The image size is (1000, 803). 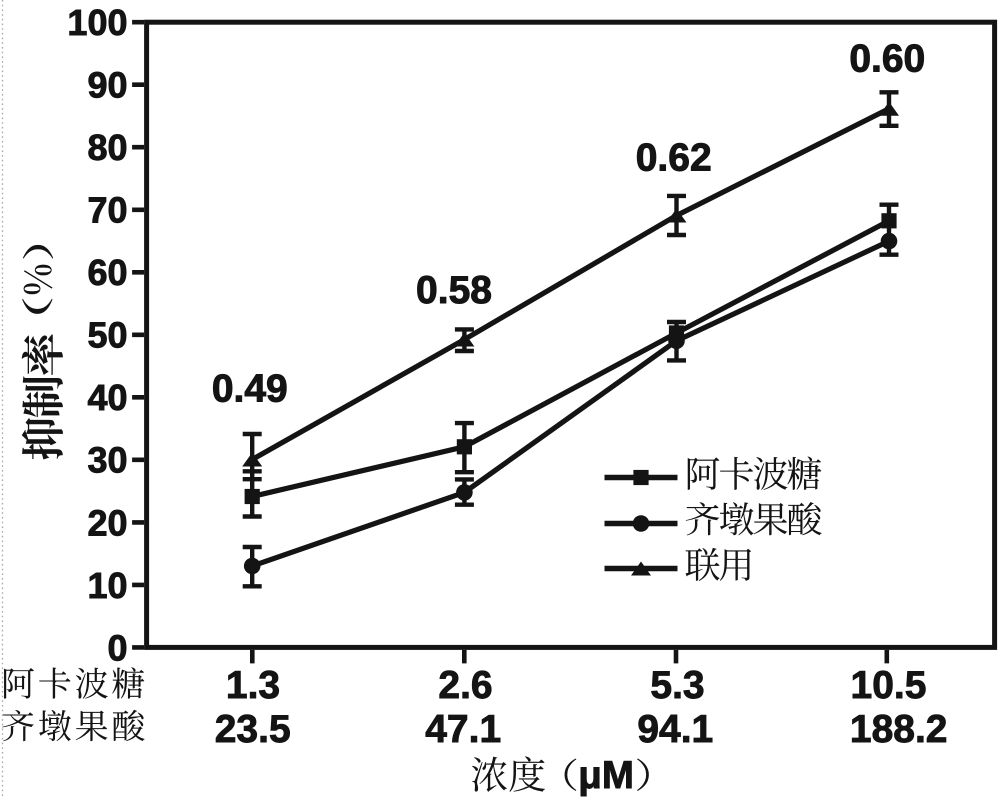 I want to click on svg-text: 0.49, so click(x=250, y=389).